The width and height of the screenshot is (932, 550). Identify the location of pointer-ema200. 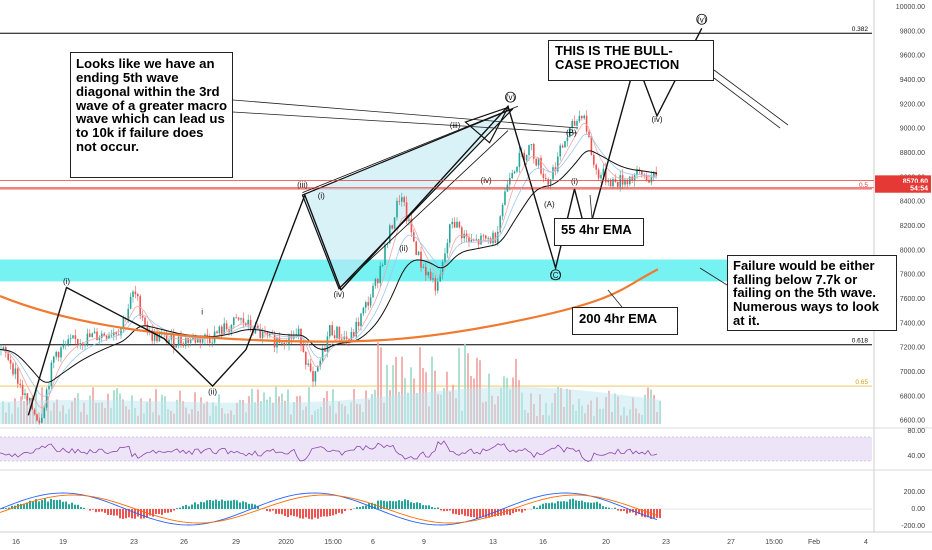
(615, 298).